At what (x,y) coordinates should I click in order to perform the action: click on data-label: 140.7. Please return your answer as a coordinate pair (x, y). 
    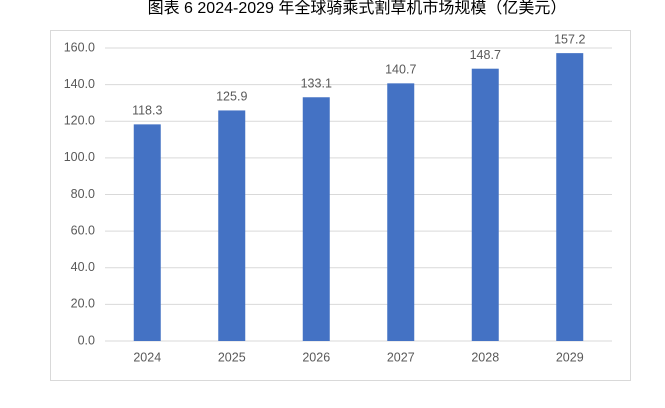
    Looking at the image, I should click on (400, 70).